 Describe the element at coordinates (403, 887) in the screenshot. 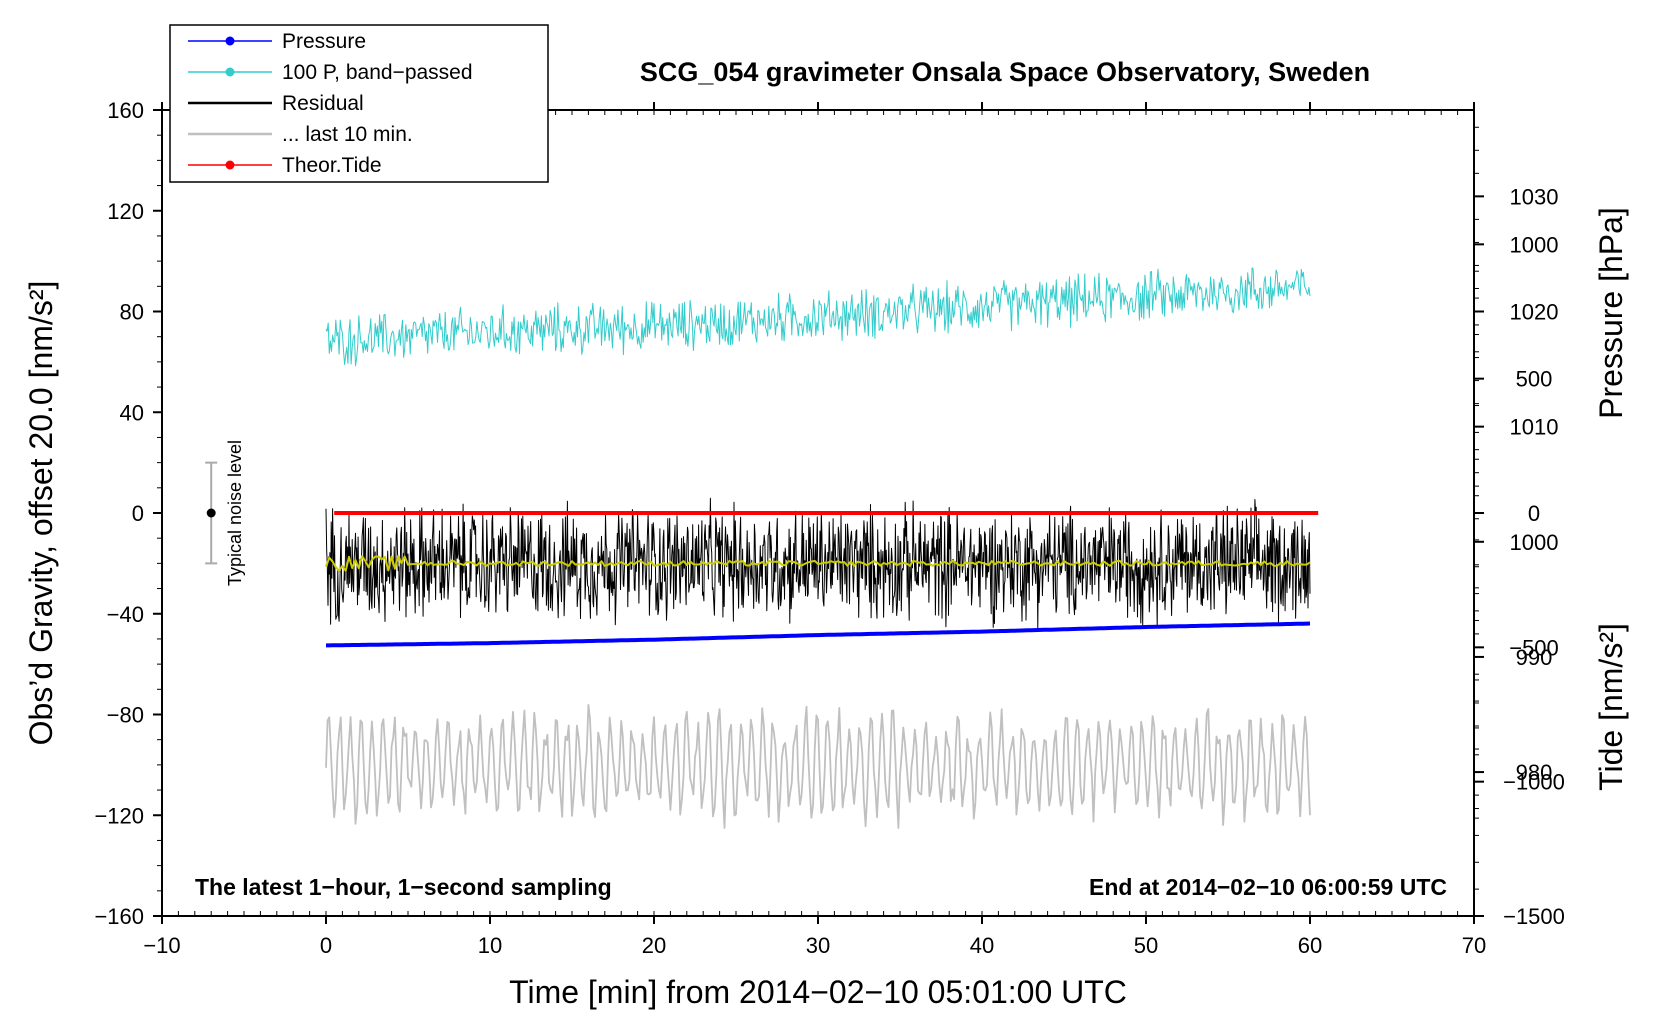

I see `annotation-left: The latest 1−hour, 1−second sampling` at that location.